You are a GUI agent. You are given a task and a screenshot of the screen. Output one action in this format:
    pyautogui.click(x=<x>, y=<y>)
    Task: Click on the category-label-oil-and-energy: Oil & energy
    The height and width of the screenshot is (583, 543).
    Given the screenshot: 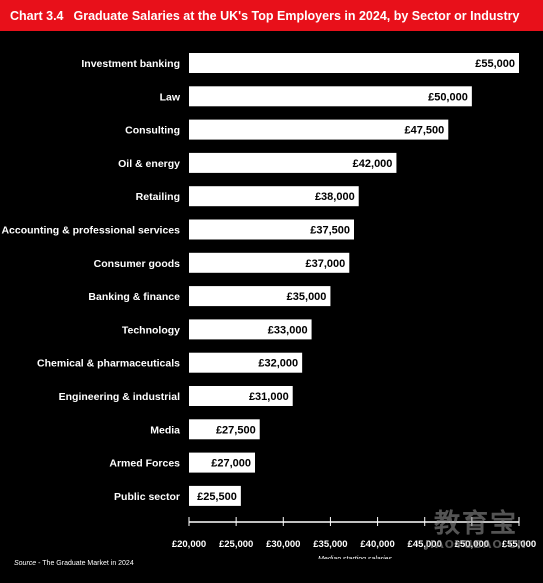 What is the action you would take?
    pyautogui.click(x=149, y=164)
    